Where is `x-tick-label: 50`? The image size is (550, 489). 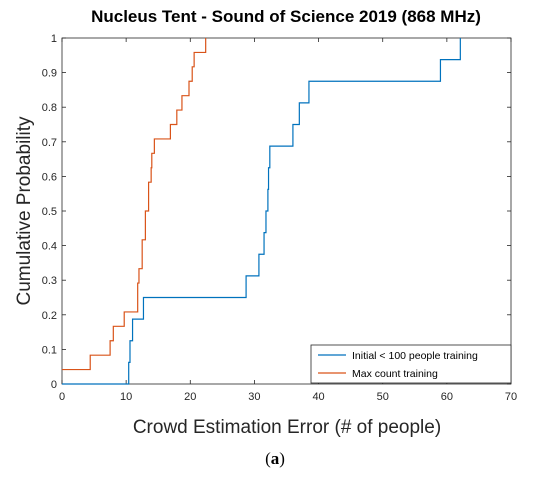
x-tick-label: 50 is located at coordinates (383, 397).